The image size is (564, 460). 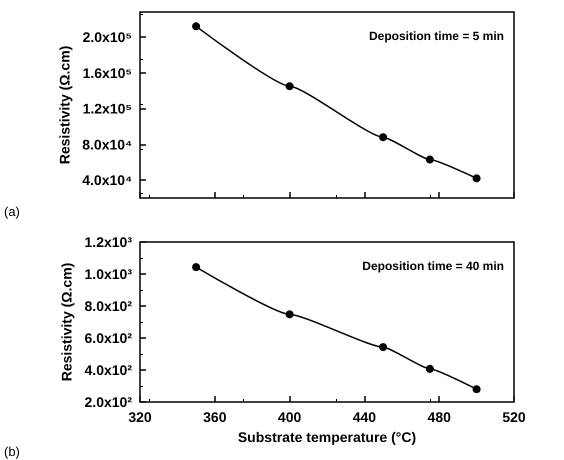 I want to click on x-tick-label: 360, so click(x=215, y=417).